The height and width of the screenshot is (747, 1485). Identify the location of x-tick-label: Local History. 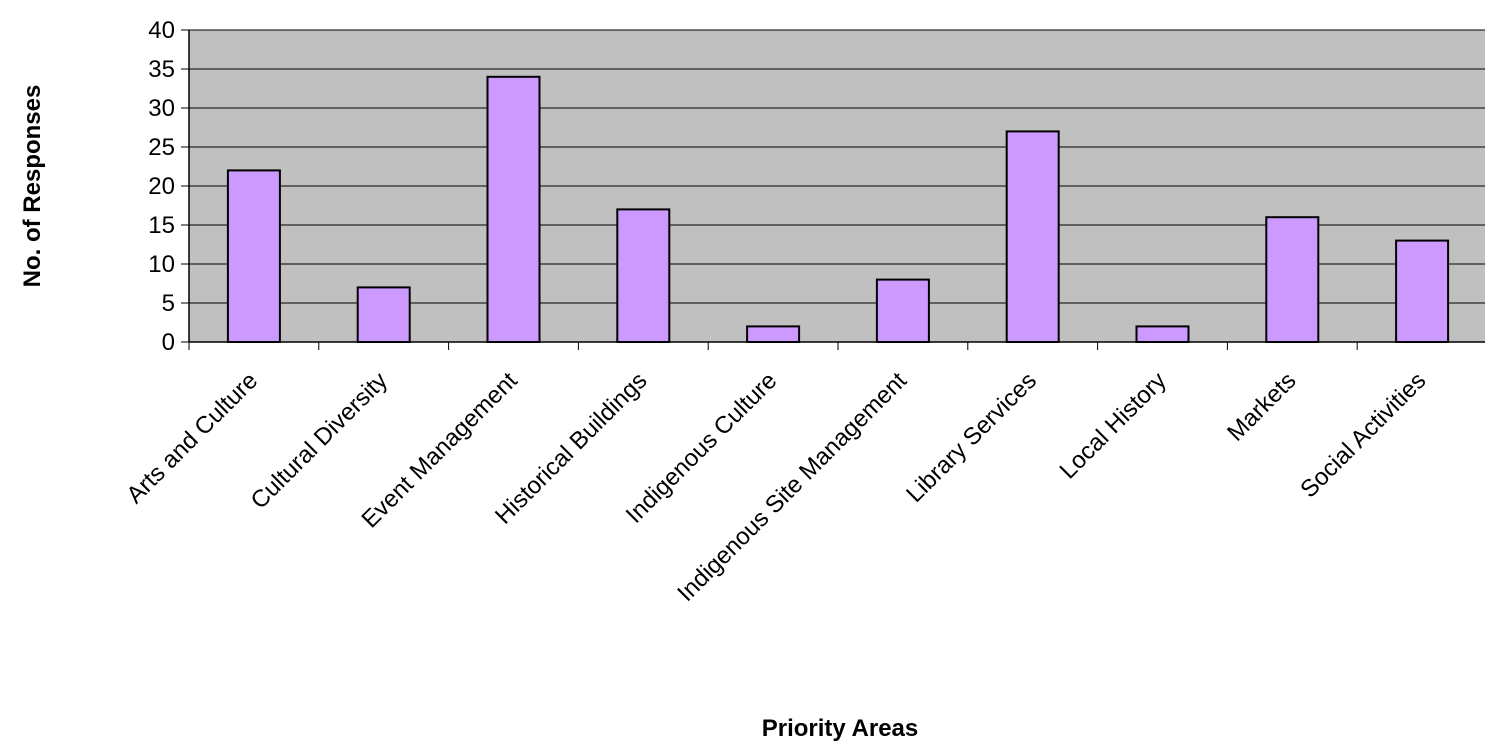
(1113, 425).